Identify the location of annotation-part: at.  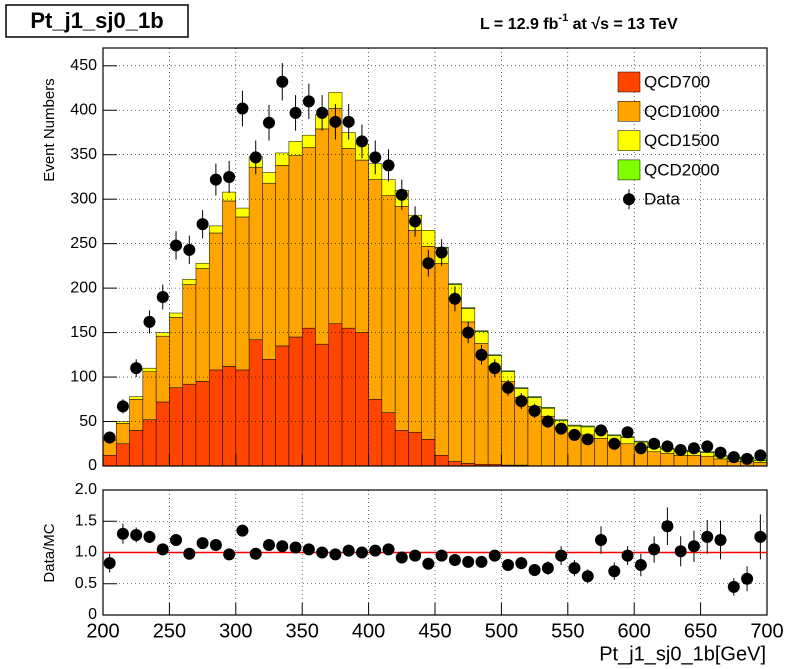
(579, 24).